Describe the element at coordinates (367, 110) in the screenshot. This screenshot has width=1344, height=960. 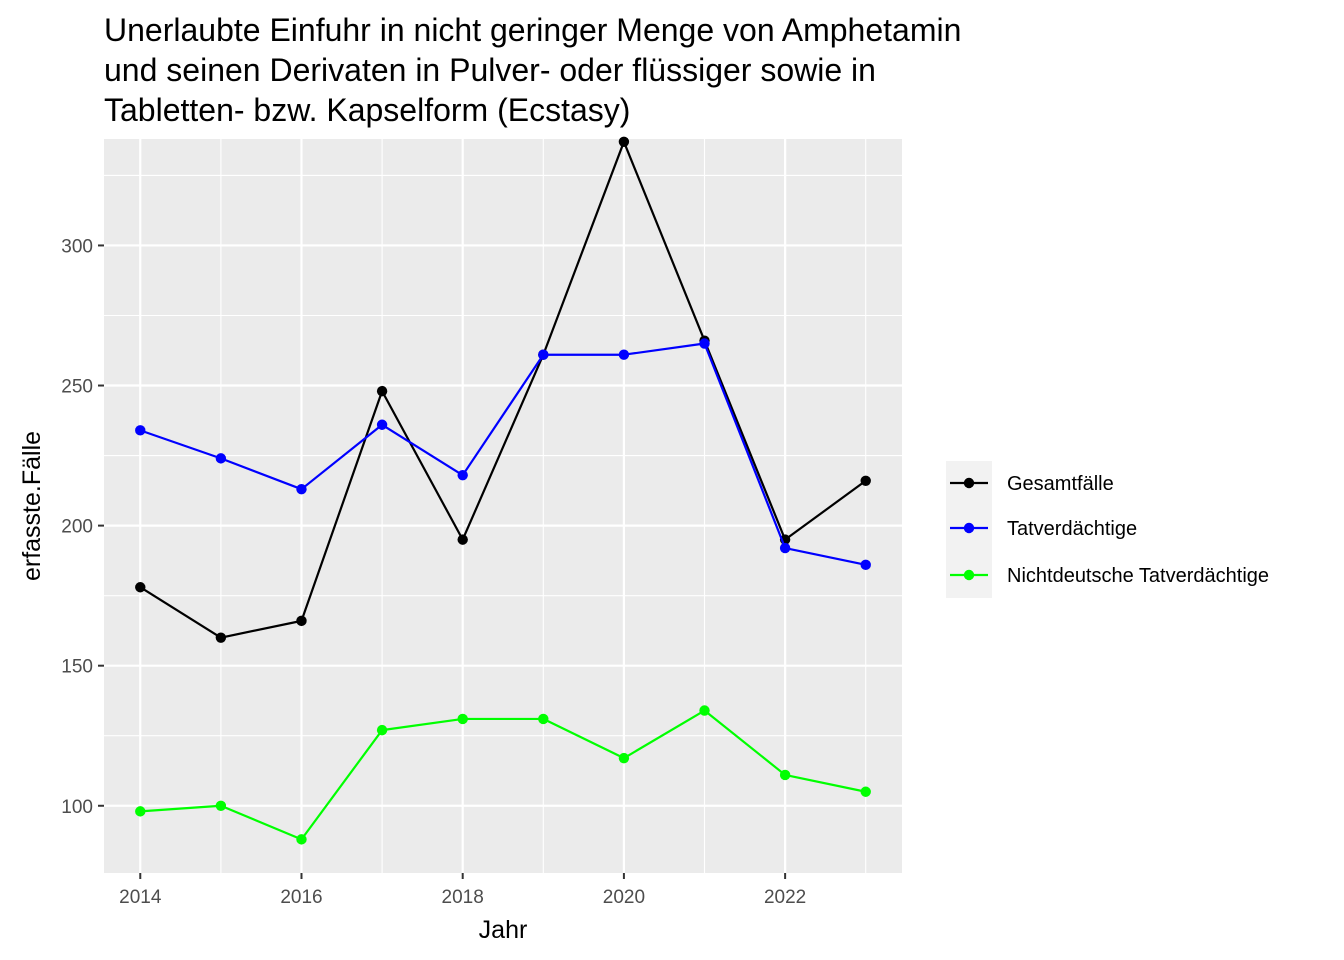
I see `chart-title-line-3: Tabletten- bzw. Kapselform (Ecstasy)` at that location.